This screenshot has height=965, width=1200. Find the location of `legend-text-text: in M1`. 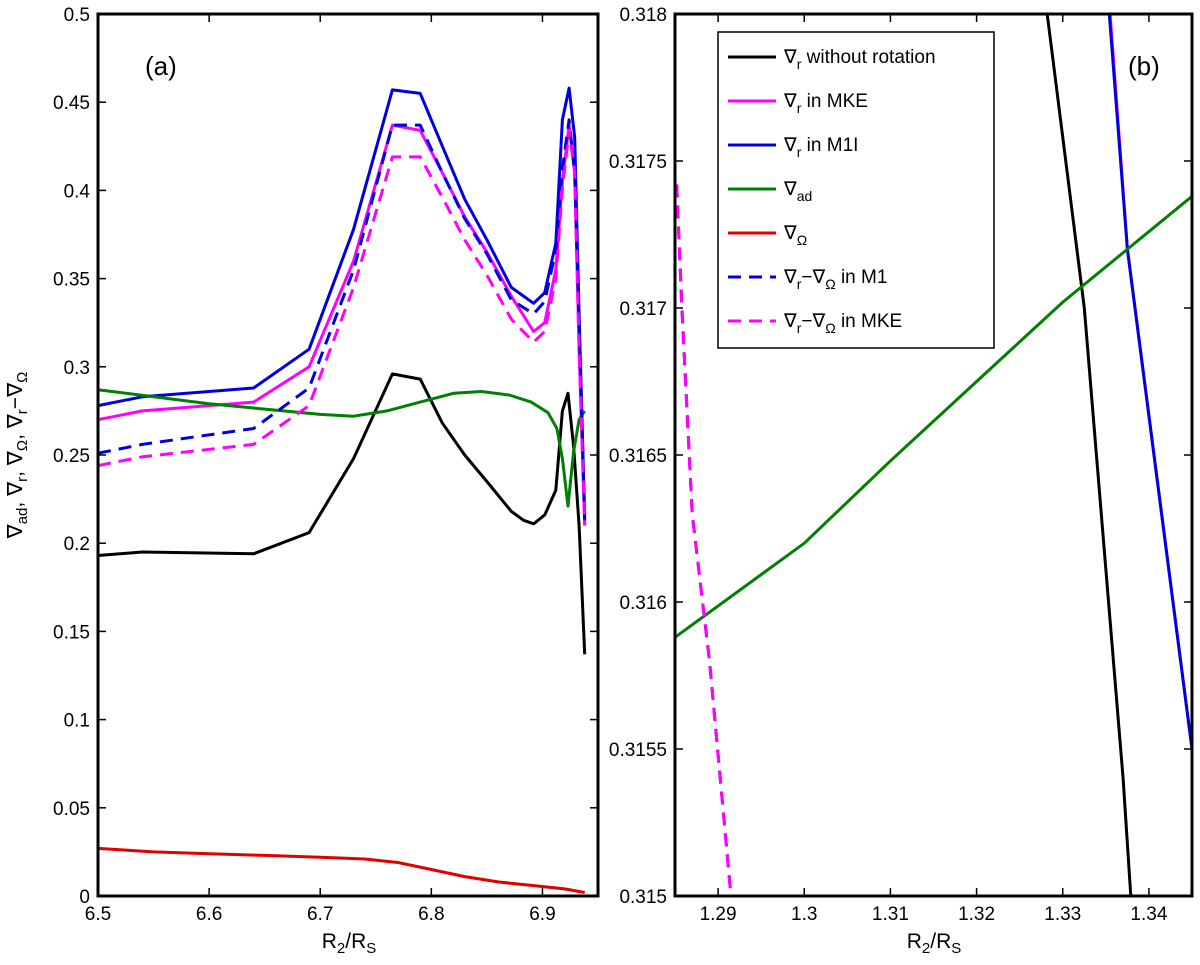

legend-text-text: in M1 is located at coordinates (862, 277).